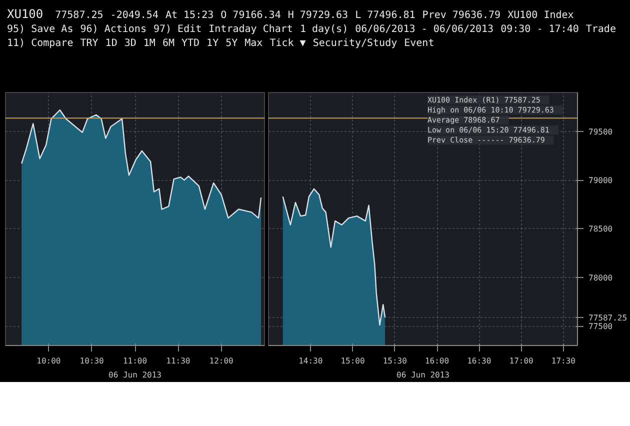 The width and height of the screenshot is (630, 426). Describe the element at coordinates (149, 44) in the screenshot. I see `text: 1M` at that location.